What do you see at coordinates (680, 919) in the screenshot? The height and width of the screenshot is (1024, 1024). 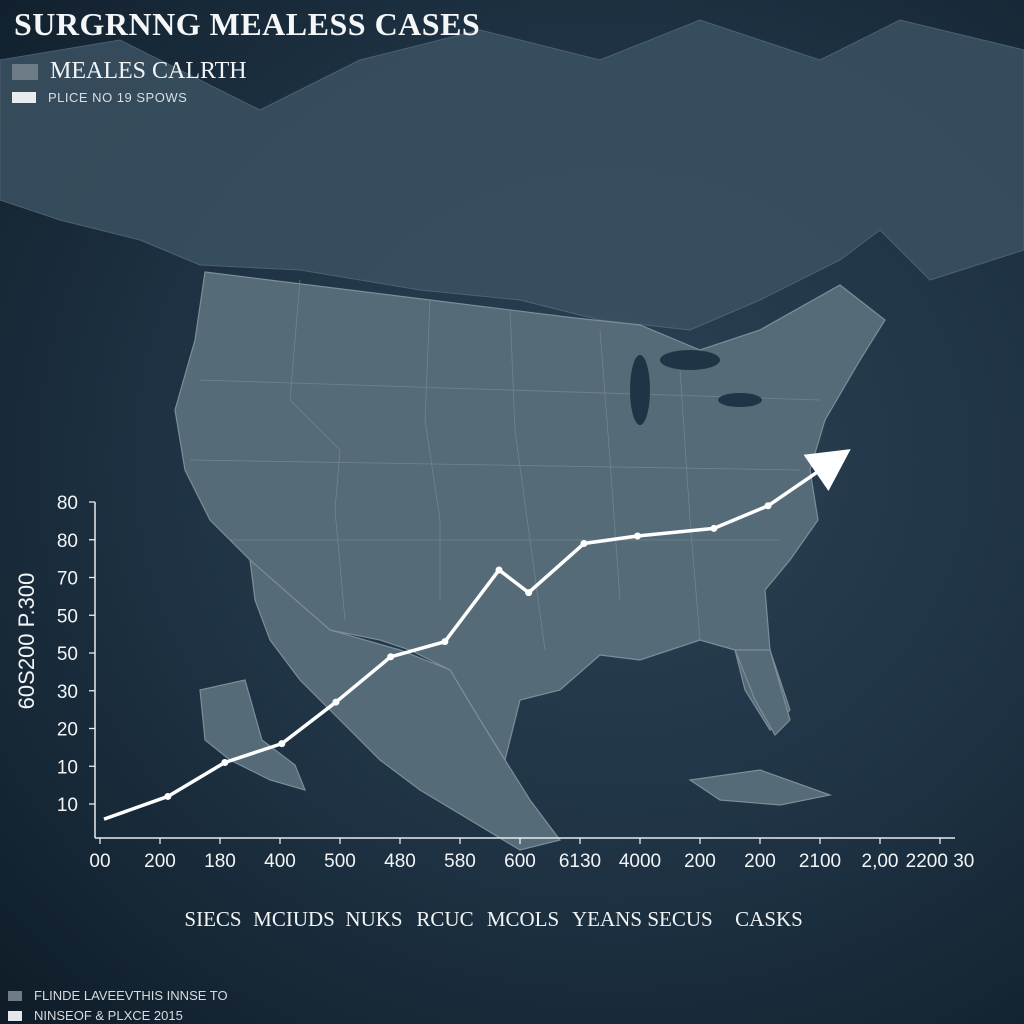 I see `category-label: SECUS` at bounding box center [680, 919].